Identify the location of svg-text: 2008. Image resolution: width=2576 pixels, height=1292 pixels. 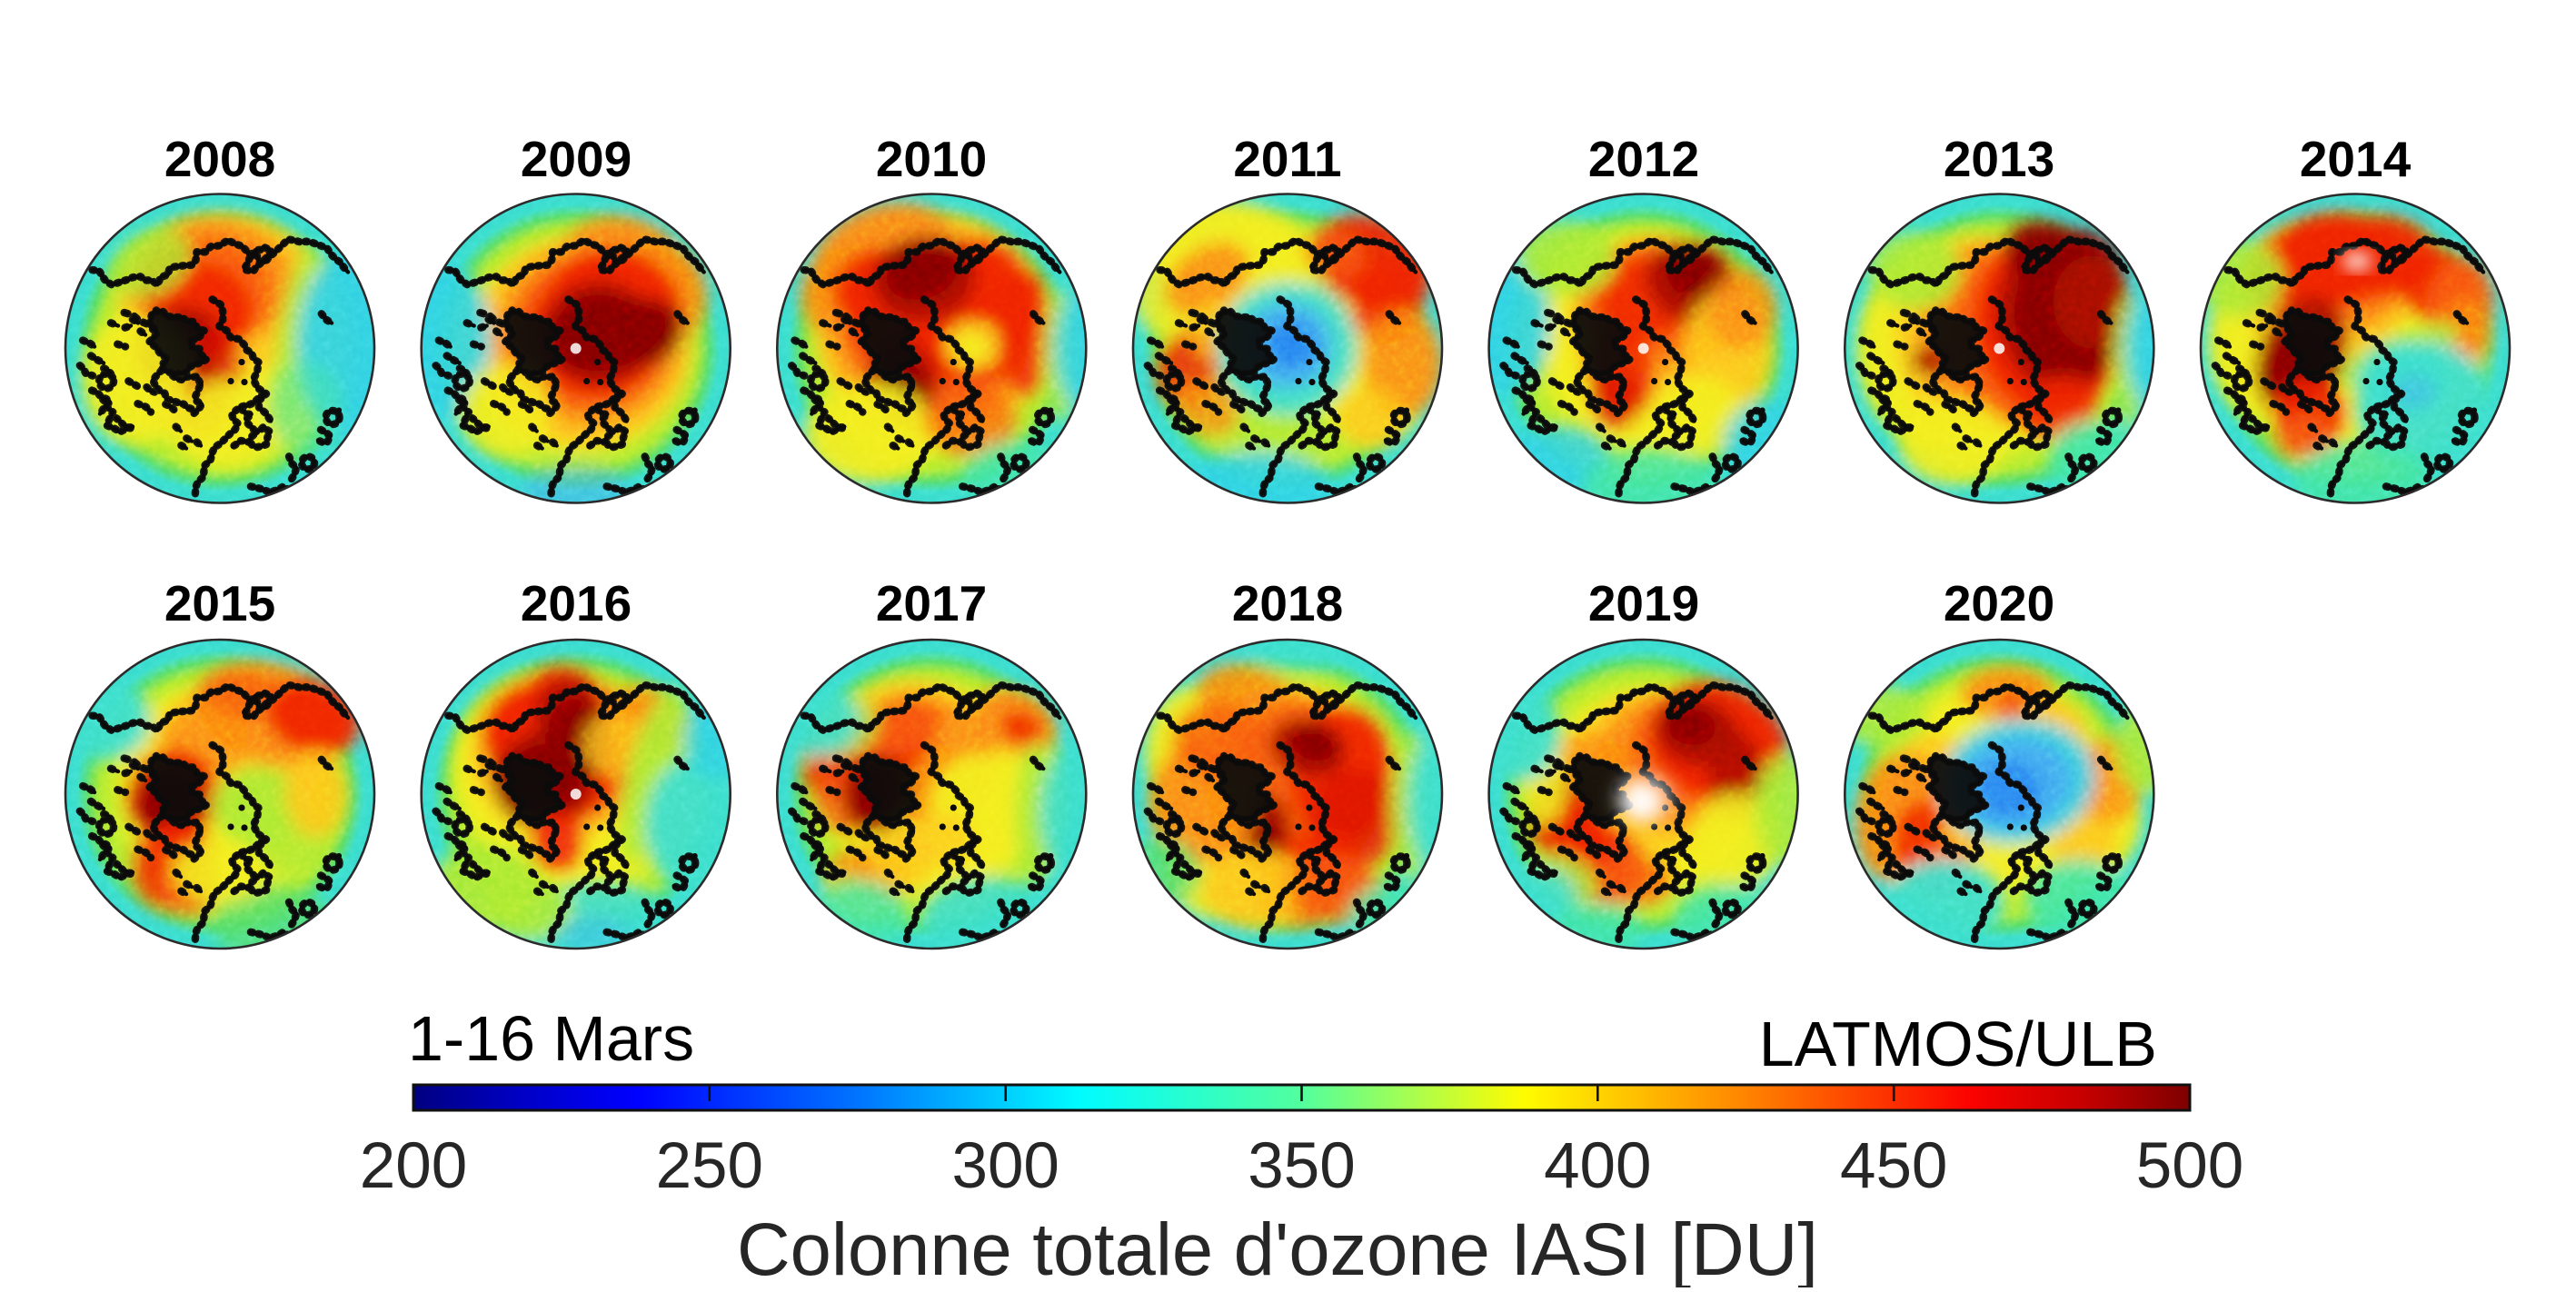
(219, 159).